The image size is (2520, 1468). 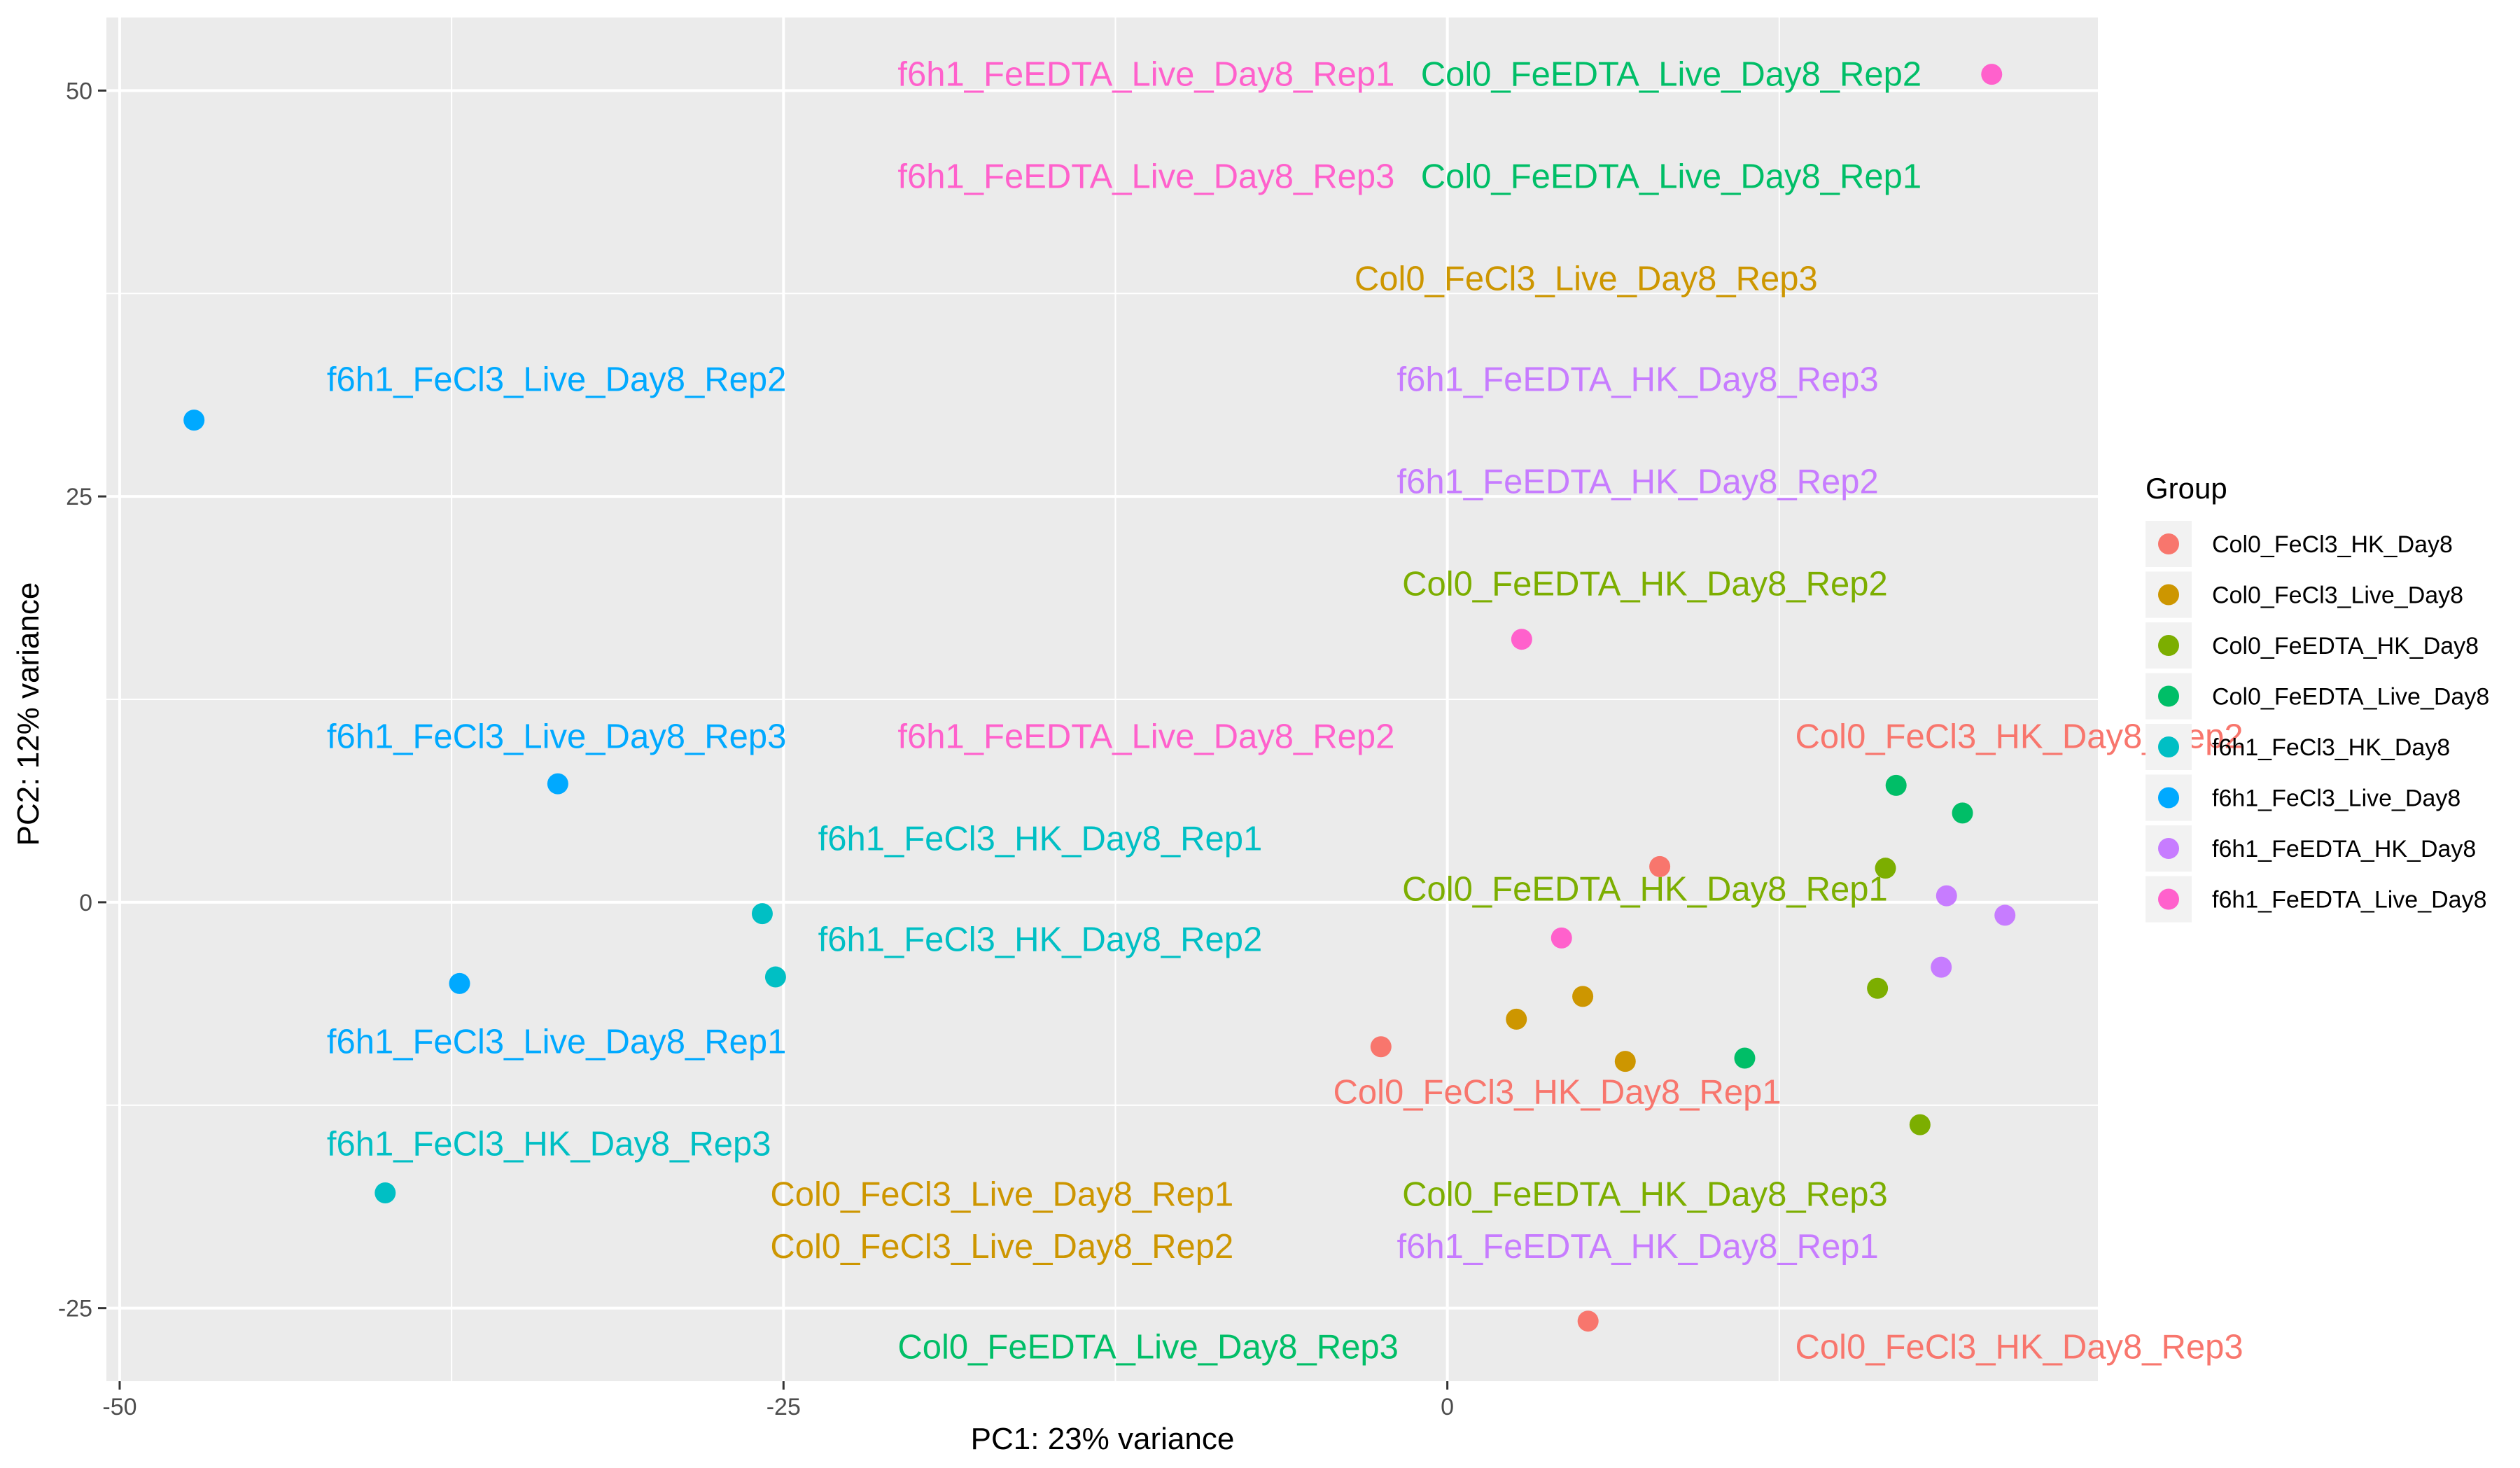 What do you see at coordinates (1145, 74) in the screenshot?
I see `sample-label: f6h1_FeEDTA_Live_Day8_Rep1` at bounding box center [1145, 74].